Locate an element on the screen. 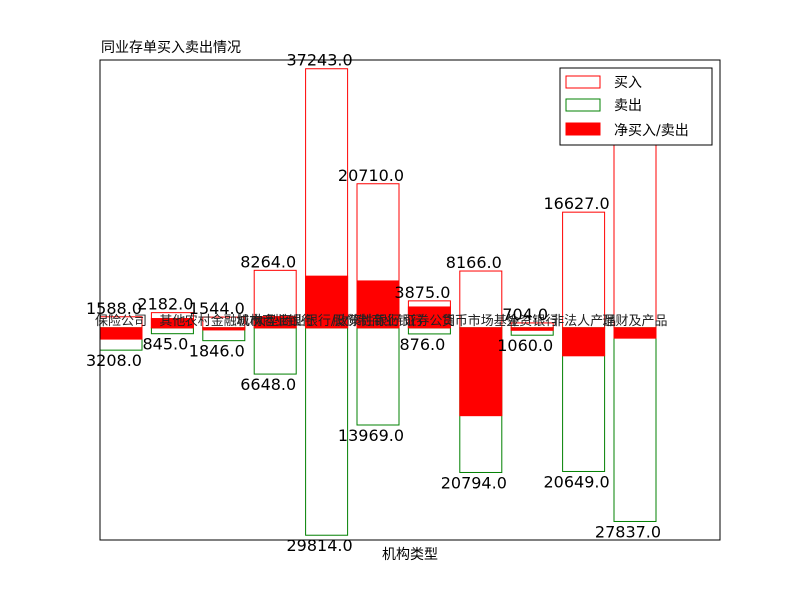  label-sell-5: 13969.0 is located at coordinates (371, 435).